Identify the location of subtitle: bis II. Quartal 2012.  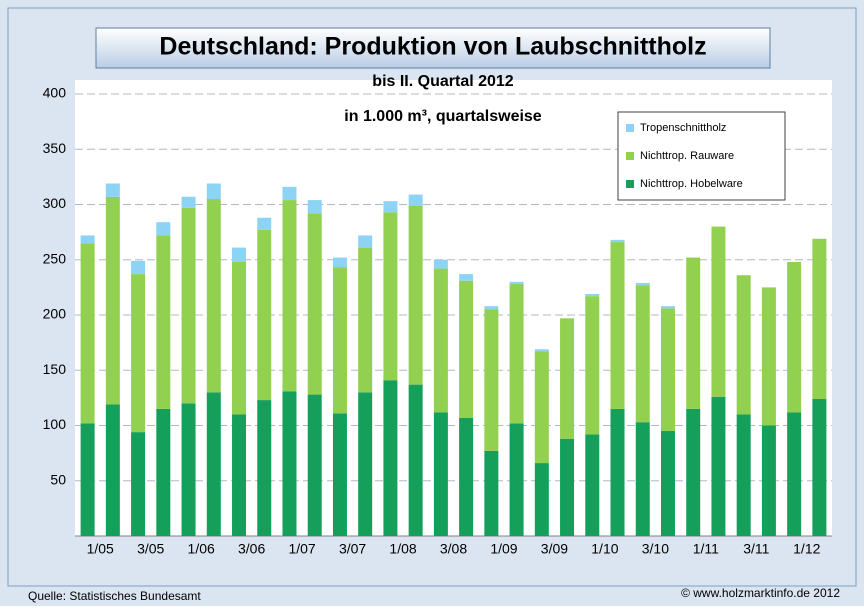
(443, 81).